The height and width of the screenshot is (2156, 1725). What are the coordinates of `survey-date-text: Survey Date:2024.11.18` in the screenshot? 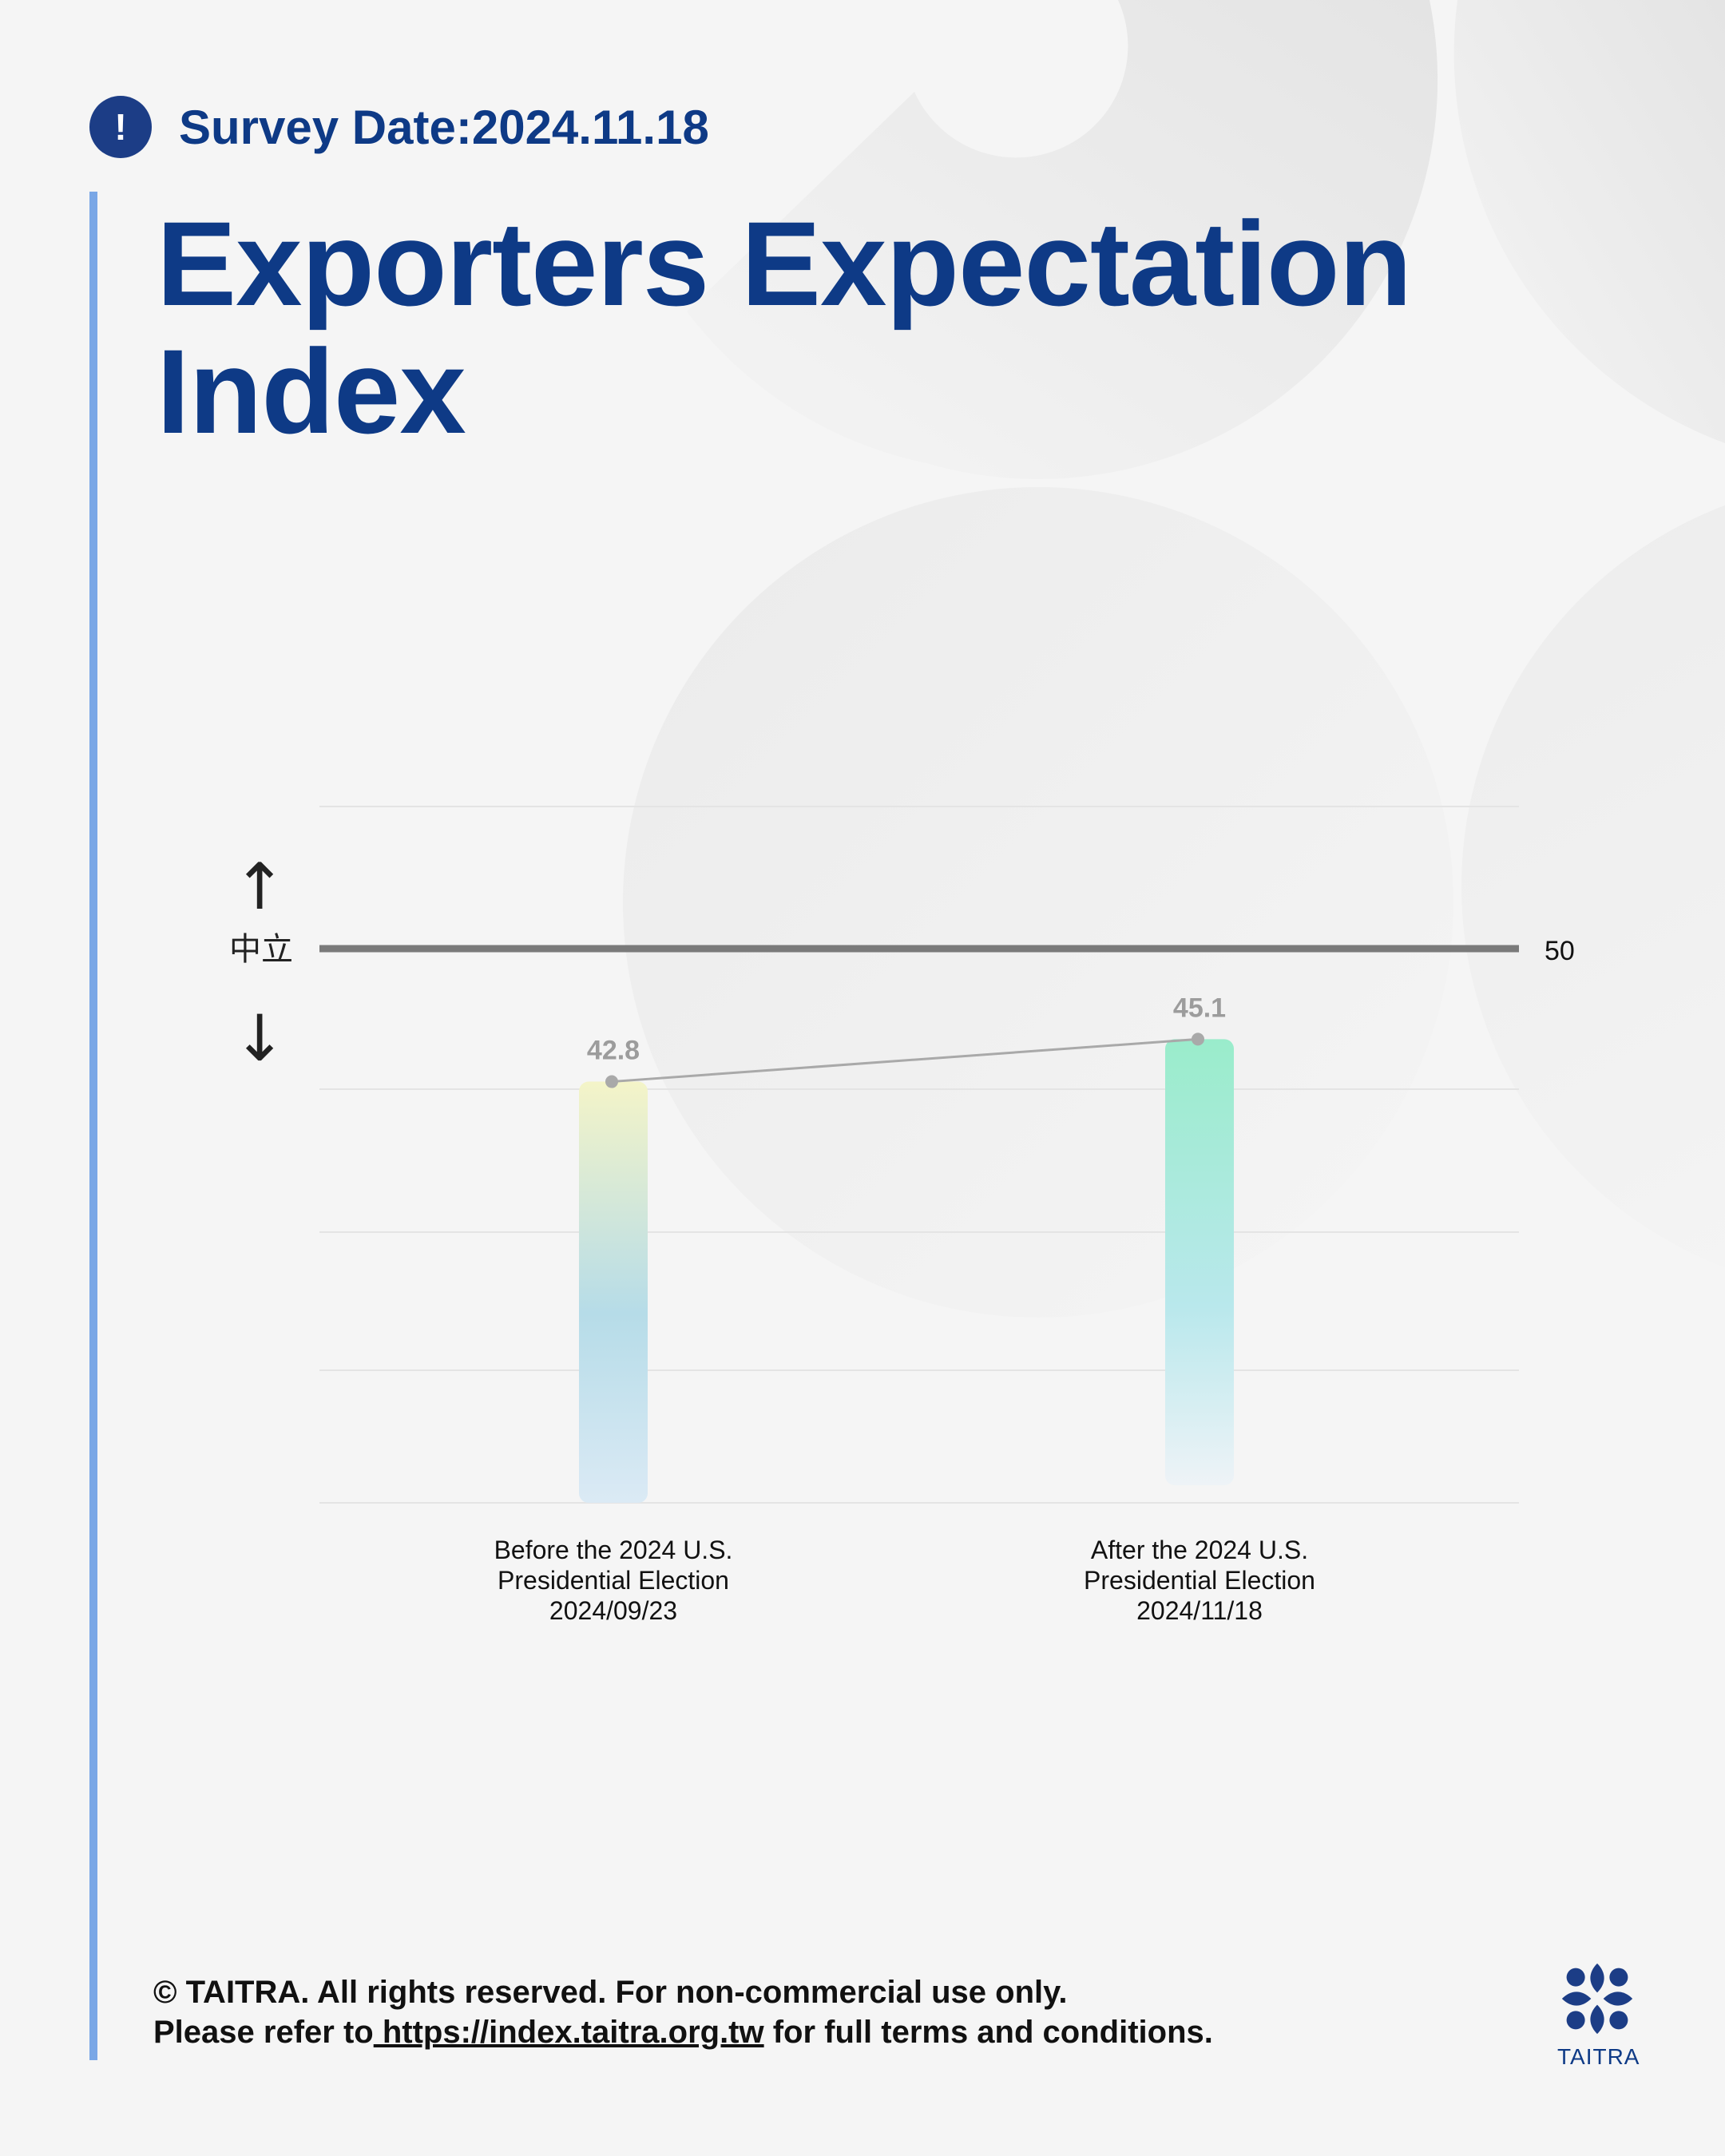 It's located at (444, 127).